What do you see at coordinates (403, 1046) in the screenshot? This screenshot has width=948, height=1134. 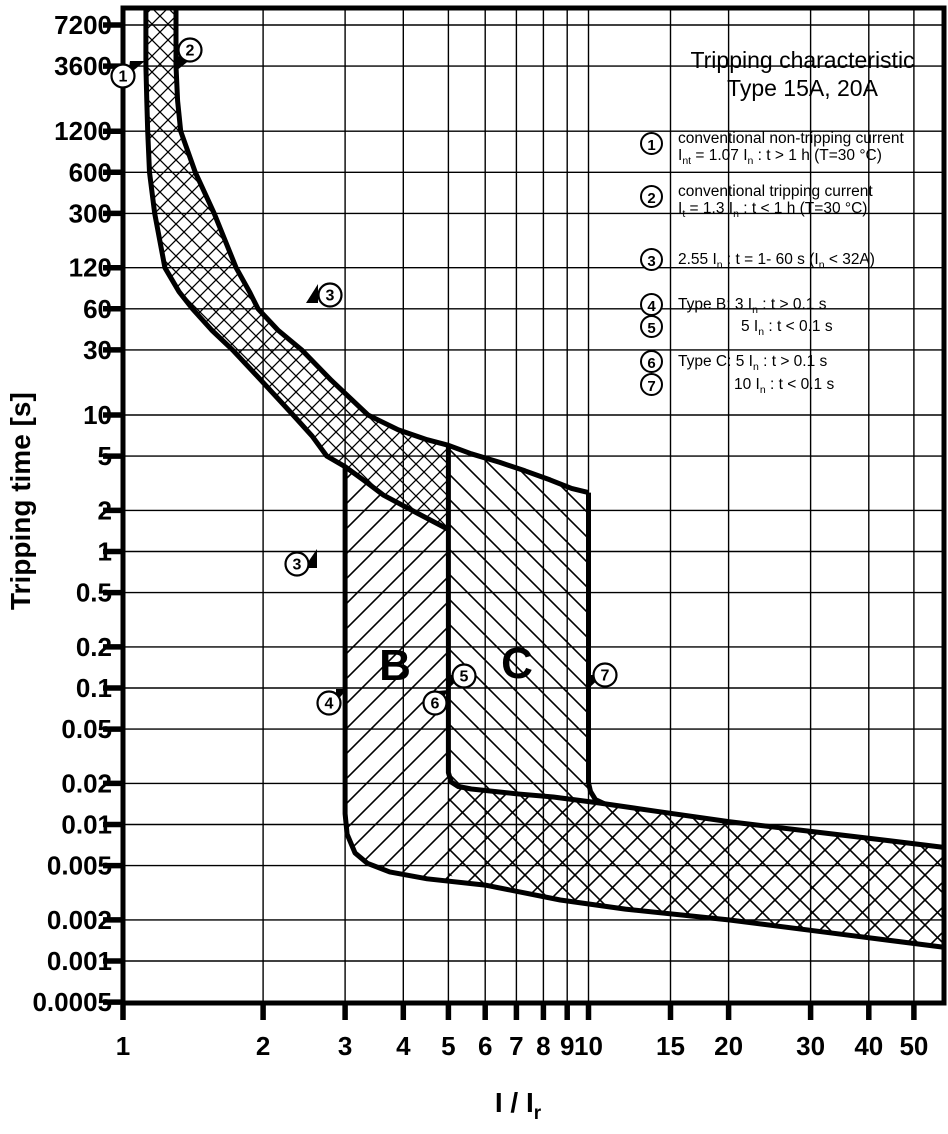 I see `x-tick-label-4: 4` at bounding box center [403, 1046].